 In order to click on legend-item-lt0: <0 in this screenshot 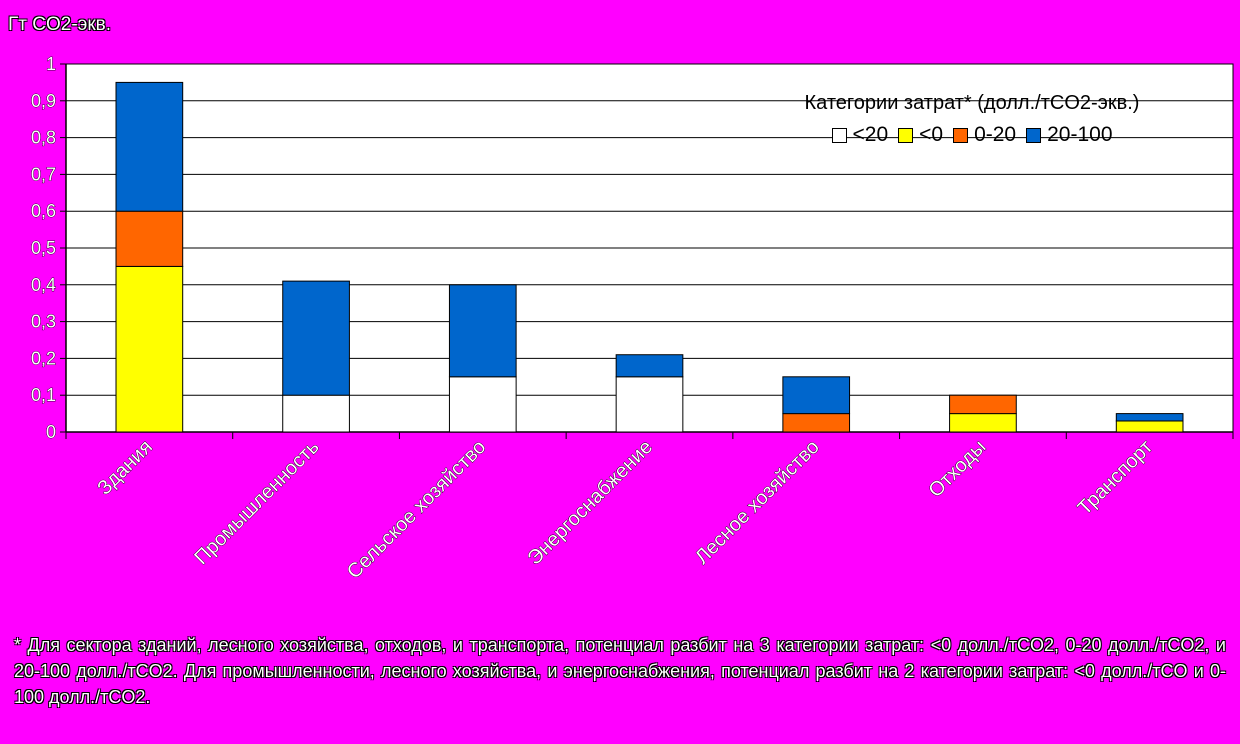, I will do `click(920, 135)`.